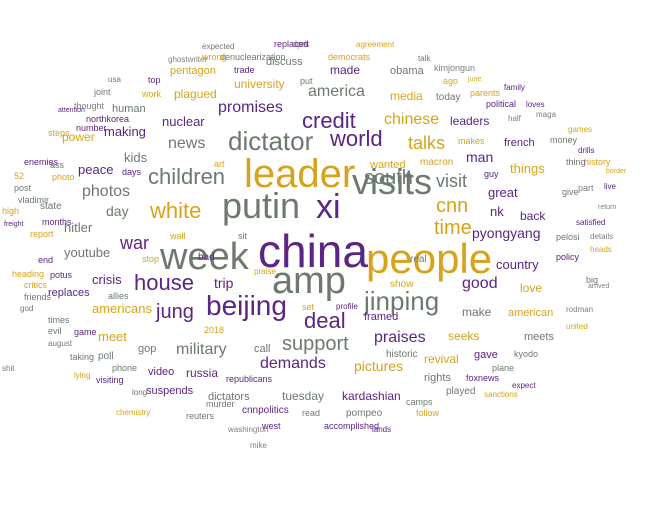 The image size is (651, 505). What do you see at coordinates (200, 416) in the screenshot?
I see `word-reuters: reuters` at bounding box center [200, 416].